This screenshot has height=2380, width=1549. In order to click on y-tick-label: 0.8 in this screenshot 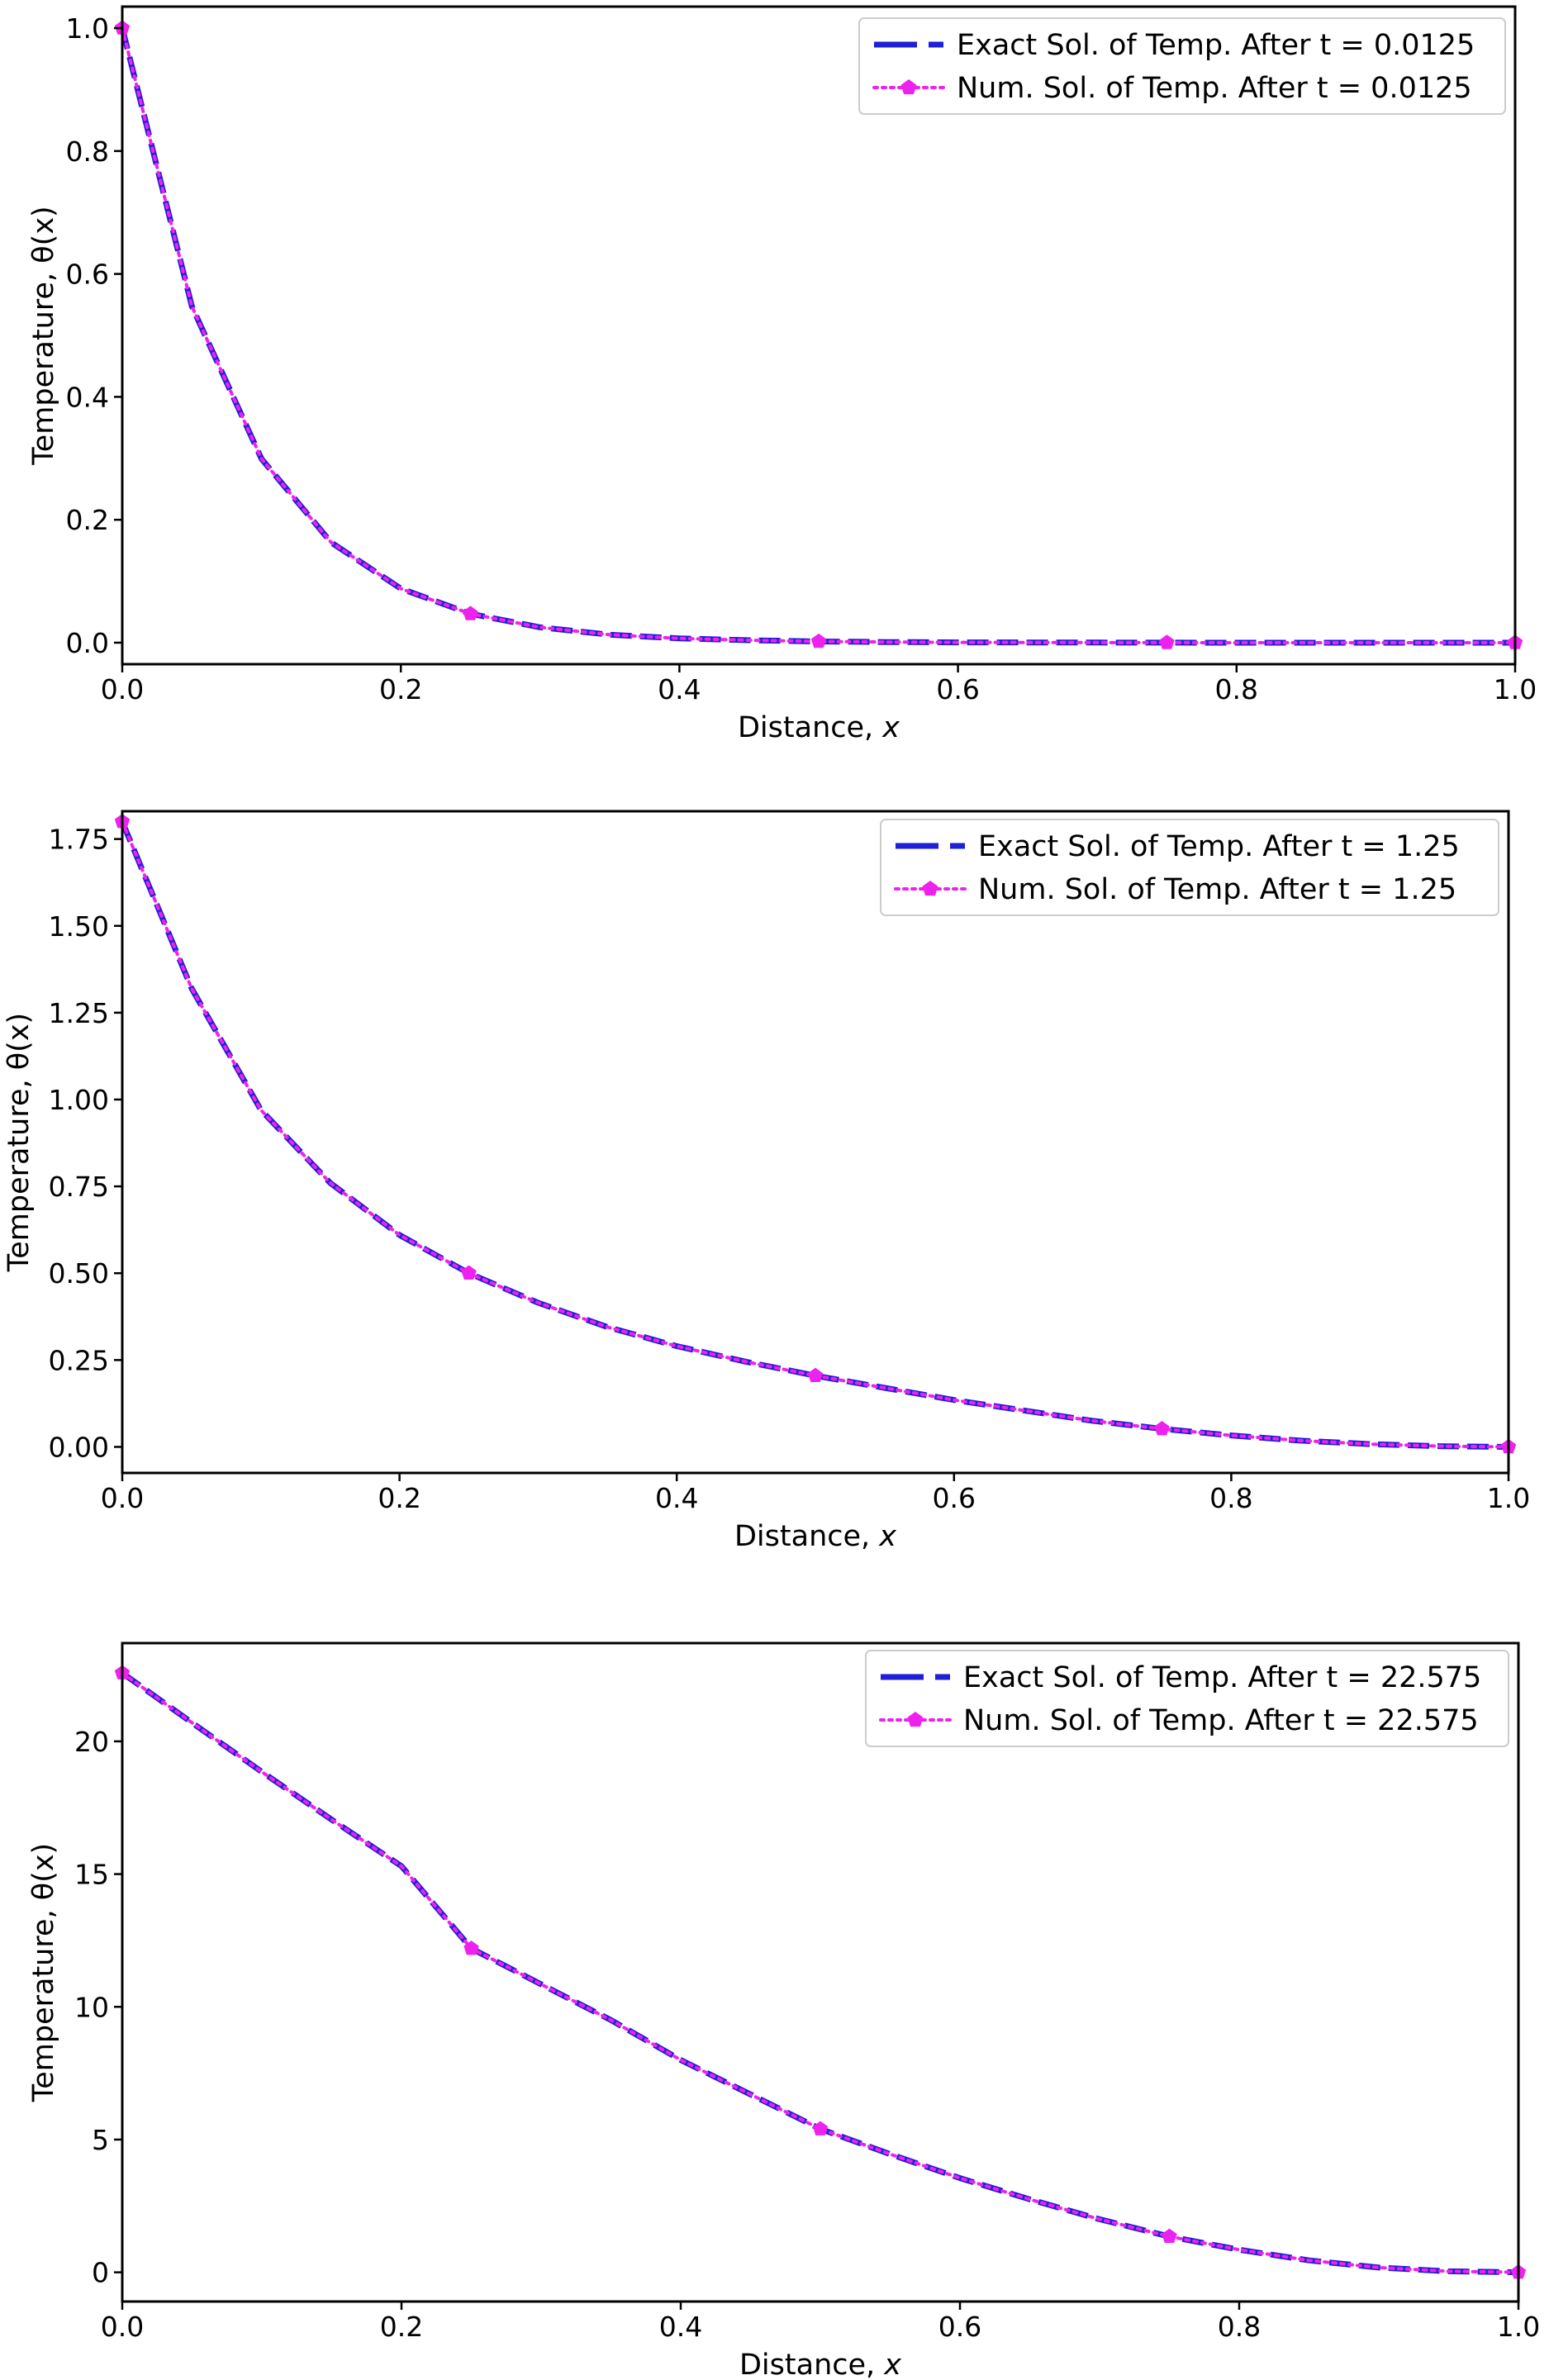, I will do `click(87, 151)`.